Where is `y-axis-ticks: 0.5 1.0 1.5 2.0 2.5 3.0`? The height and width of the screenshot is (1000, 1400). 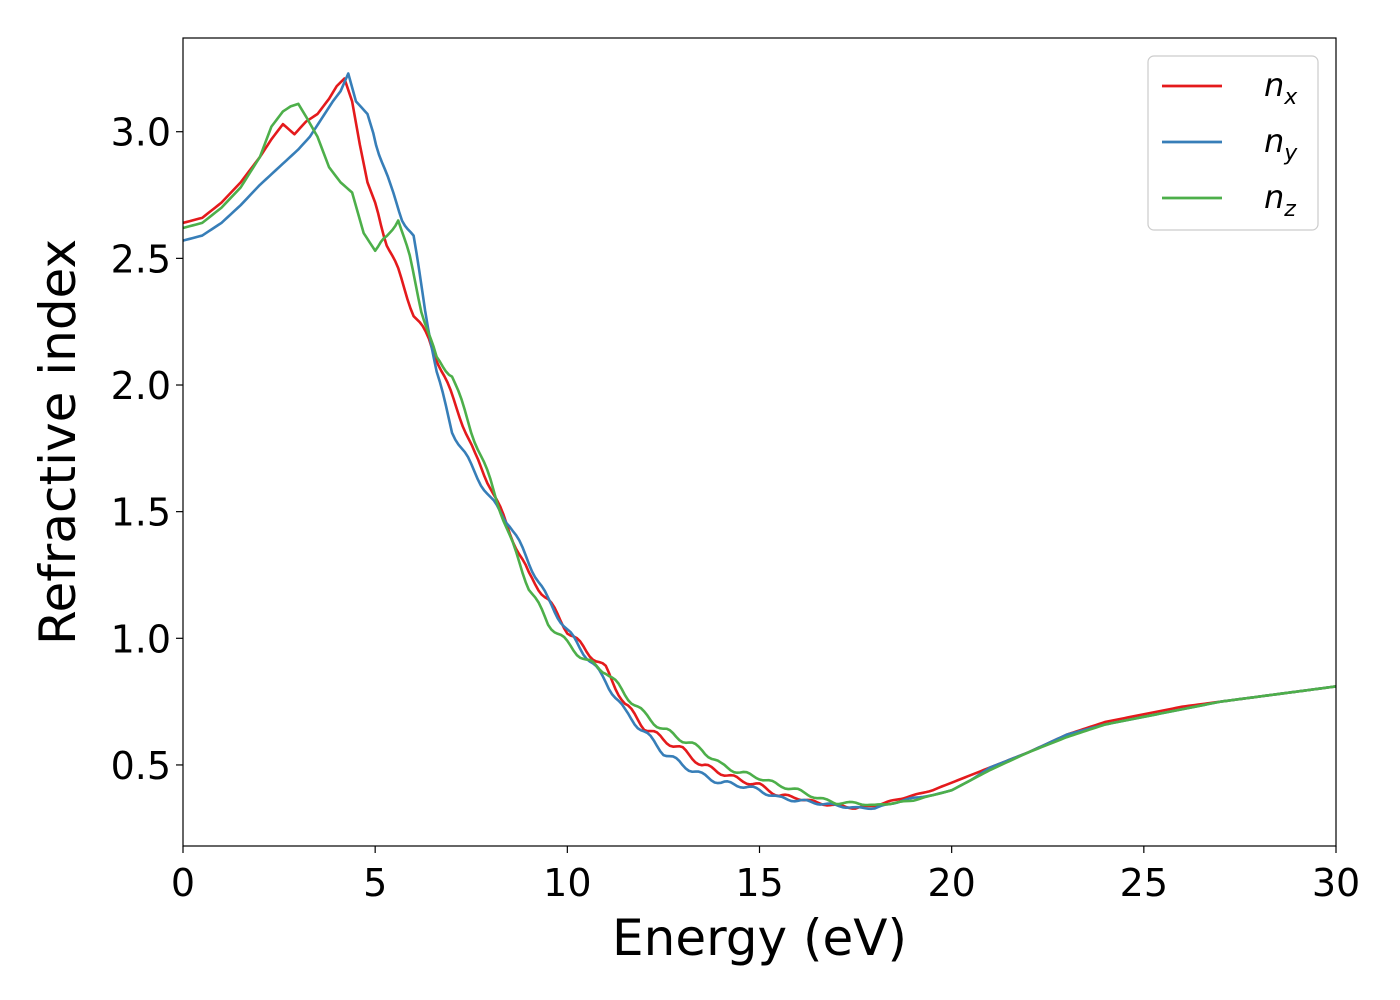 y-axis-ticks: 0.5 1.0 1.5 2.0 2.5 3.0 is located at coordinates (147, 449).